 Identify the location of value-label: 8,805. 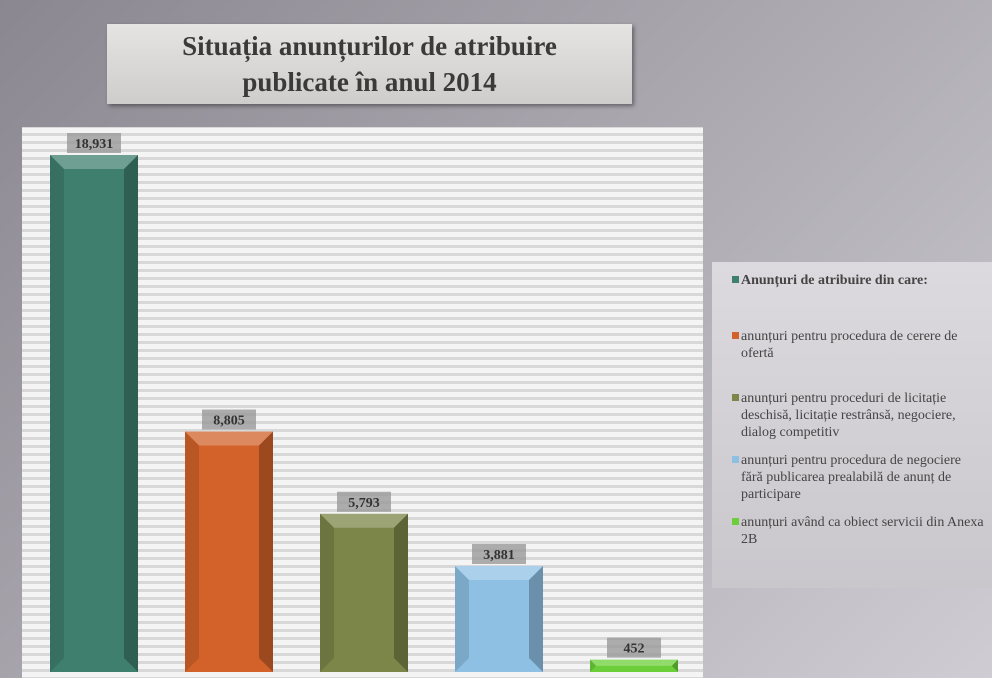
(229, 421).